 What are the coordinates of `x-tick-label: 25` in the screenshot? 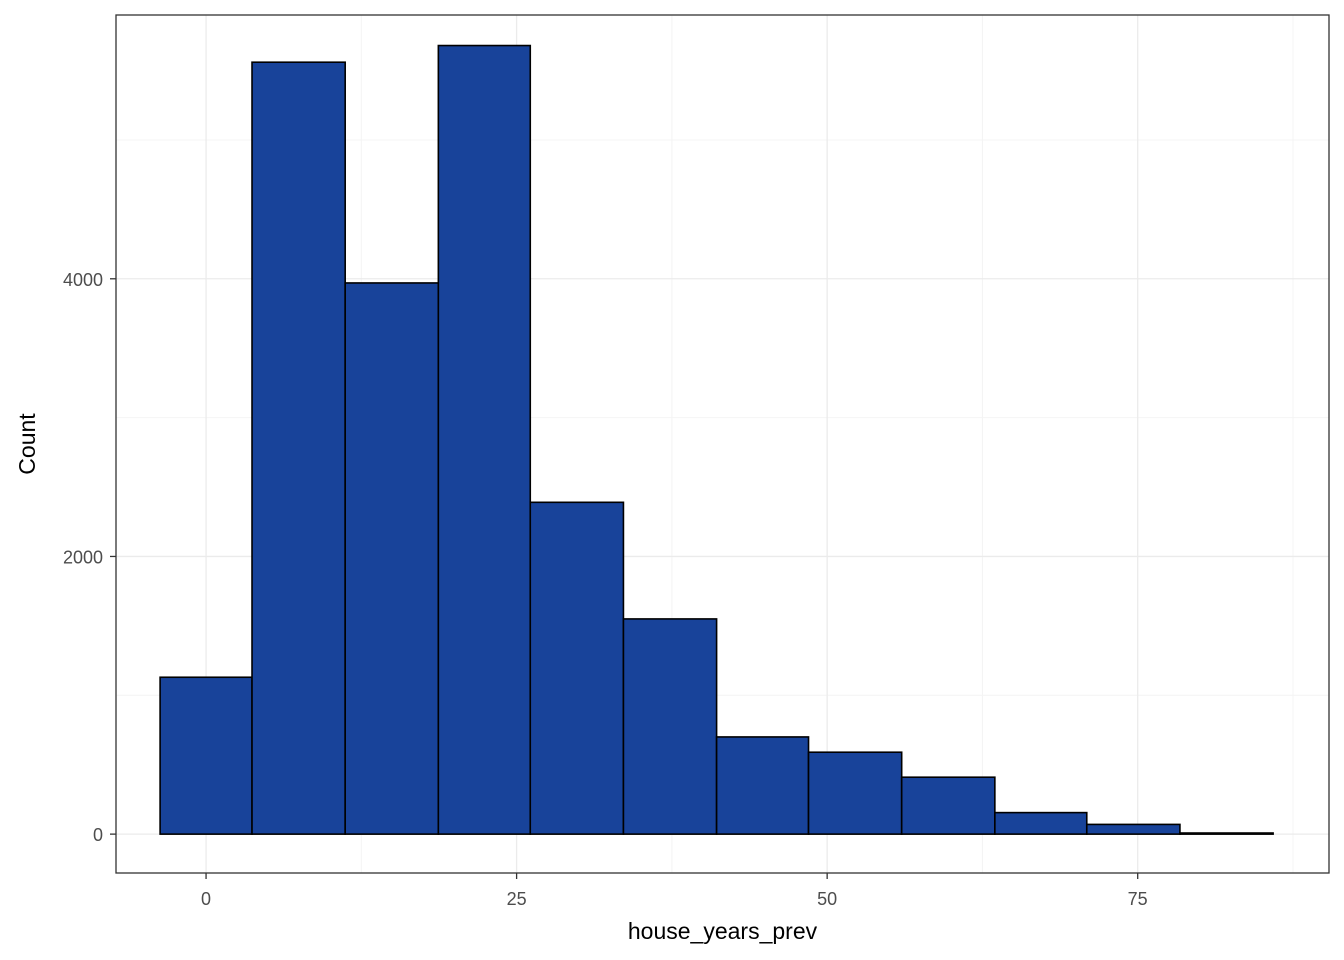 It's located at (517, 899).